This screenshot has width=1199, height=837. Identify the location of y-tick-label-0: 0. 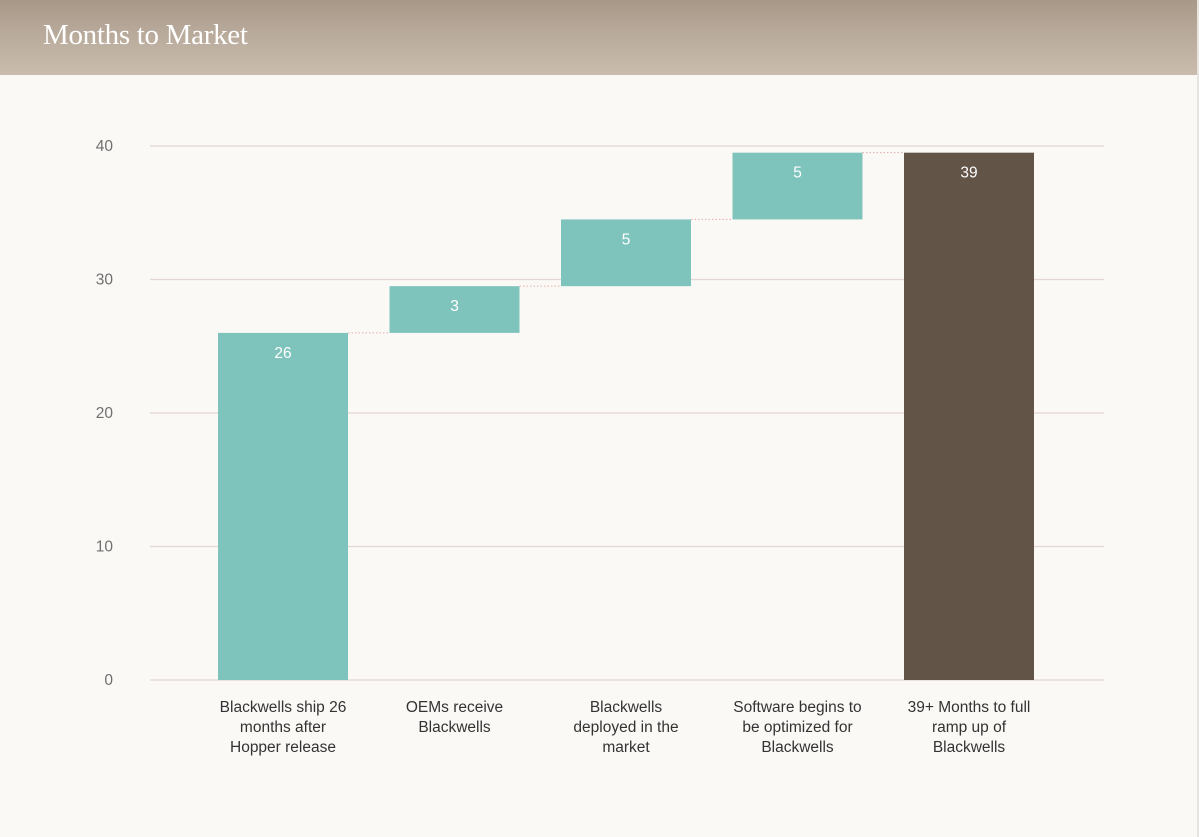
(108, 680).